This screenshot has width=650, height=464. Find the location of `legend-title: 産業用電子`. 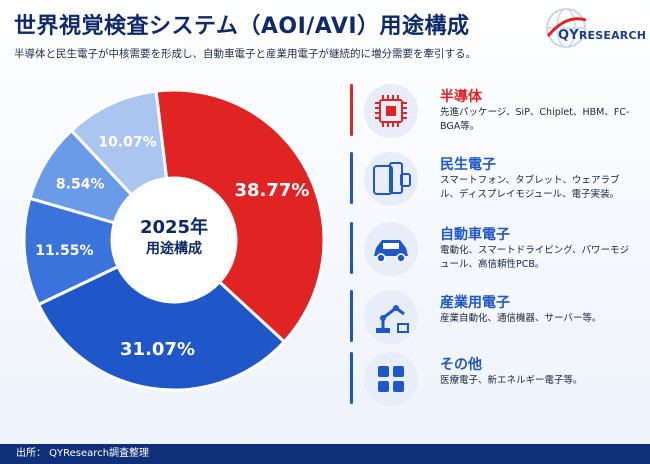

legend-title: 産業用電子 is located at coordinates (475, 303).